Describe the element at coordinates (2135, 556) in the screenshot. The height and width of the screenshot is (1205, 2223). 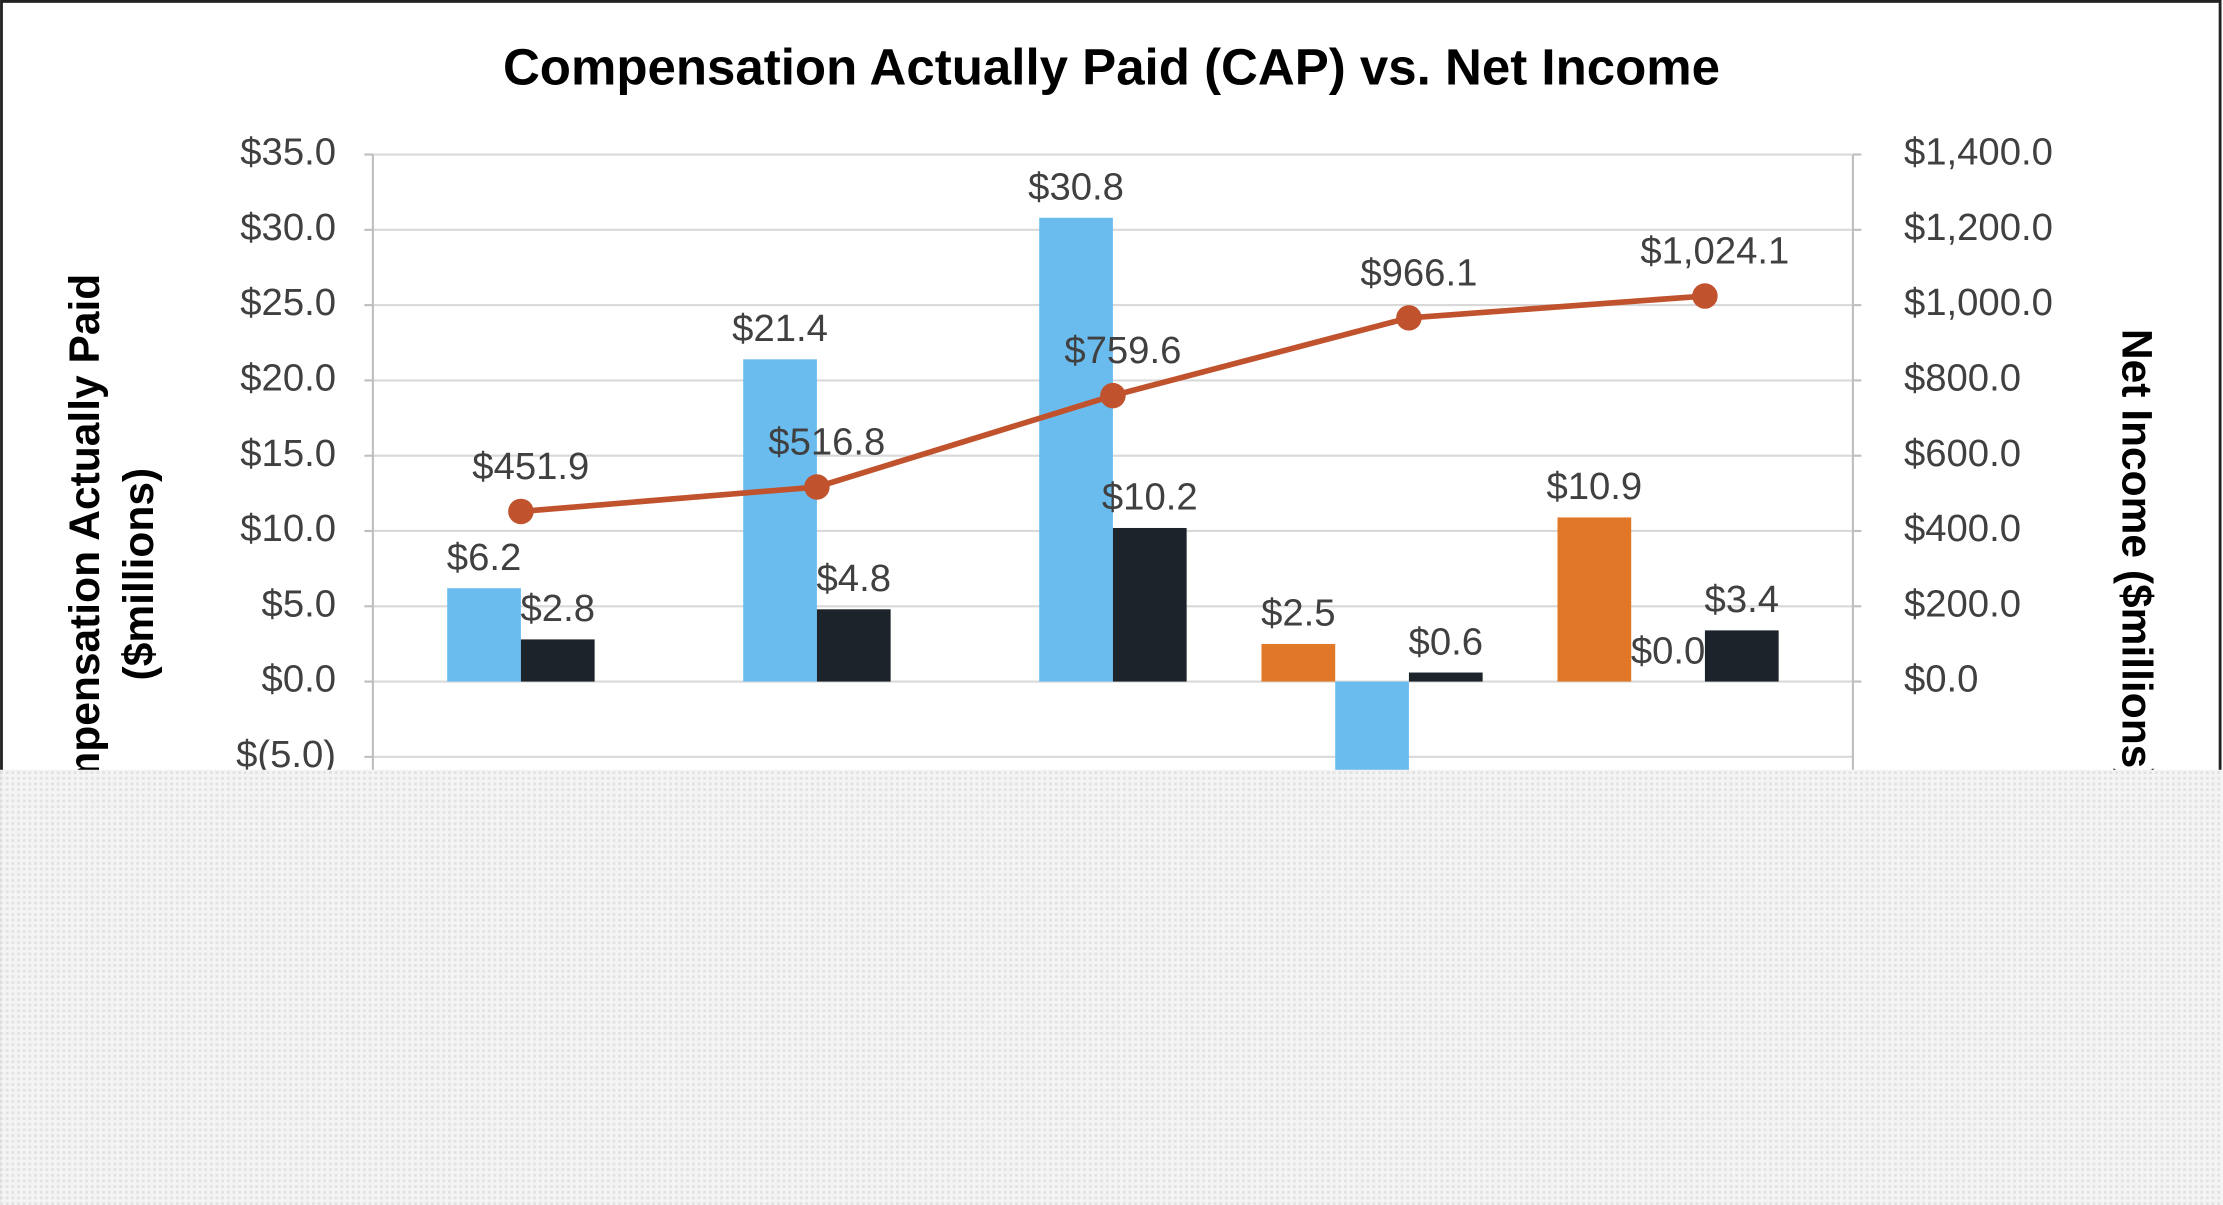
I see `y2-axis-title: Net Income ($millions)` at that location.